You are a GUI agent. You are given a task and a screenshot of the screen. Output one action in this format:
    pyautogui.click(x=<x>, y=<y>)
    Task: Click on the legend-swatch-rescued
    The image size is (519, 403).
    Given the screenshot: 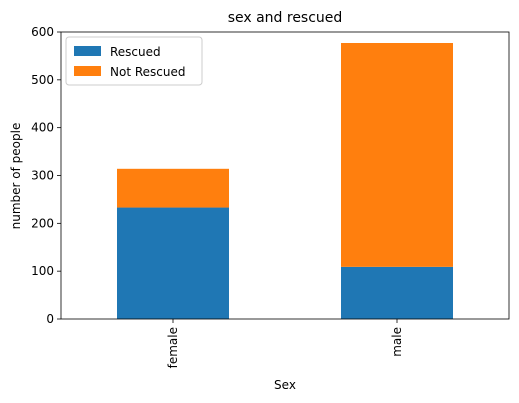 What is the action you would take?
    pyautogui.click(x=87, y=51)
    